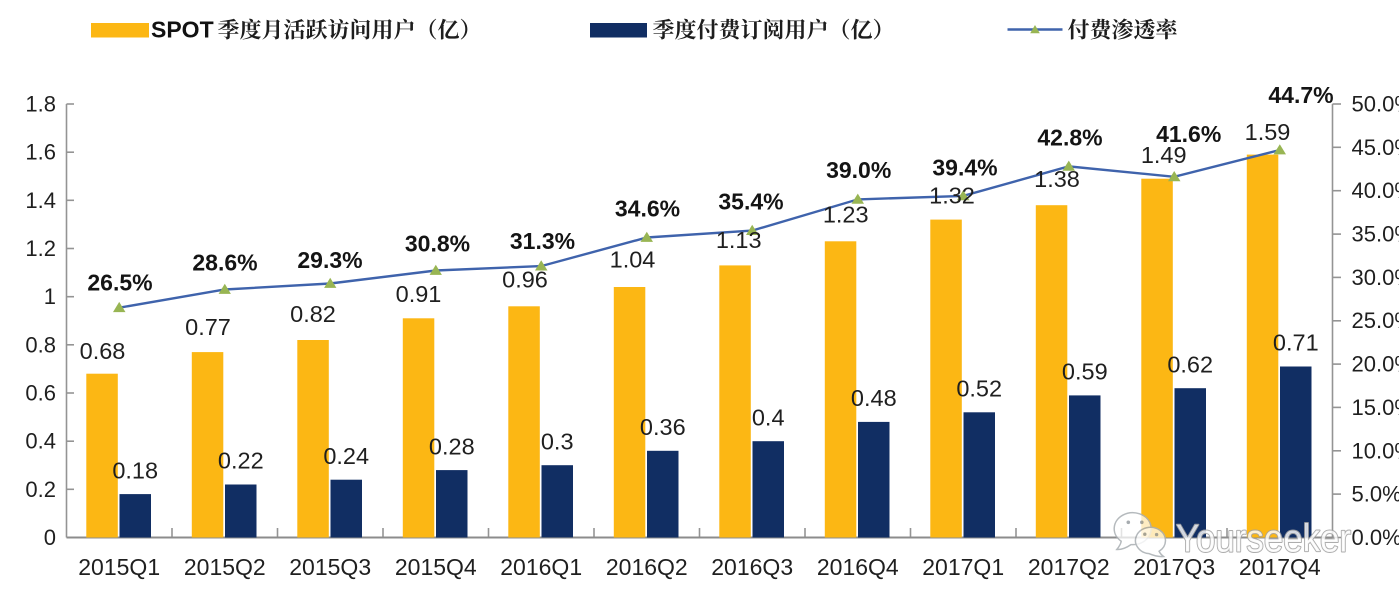  Describe the element at coordinates (40, 152) in the screenshot. I see `svg-text: 1.6` at that location.